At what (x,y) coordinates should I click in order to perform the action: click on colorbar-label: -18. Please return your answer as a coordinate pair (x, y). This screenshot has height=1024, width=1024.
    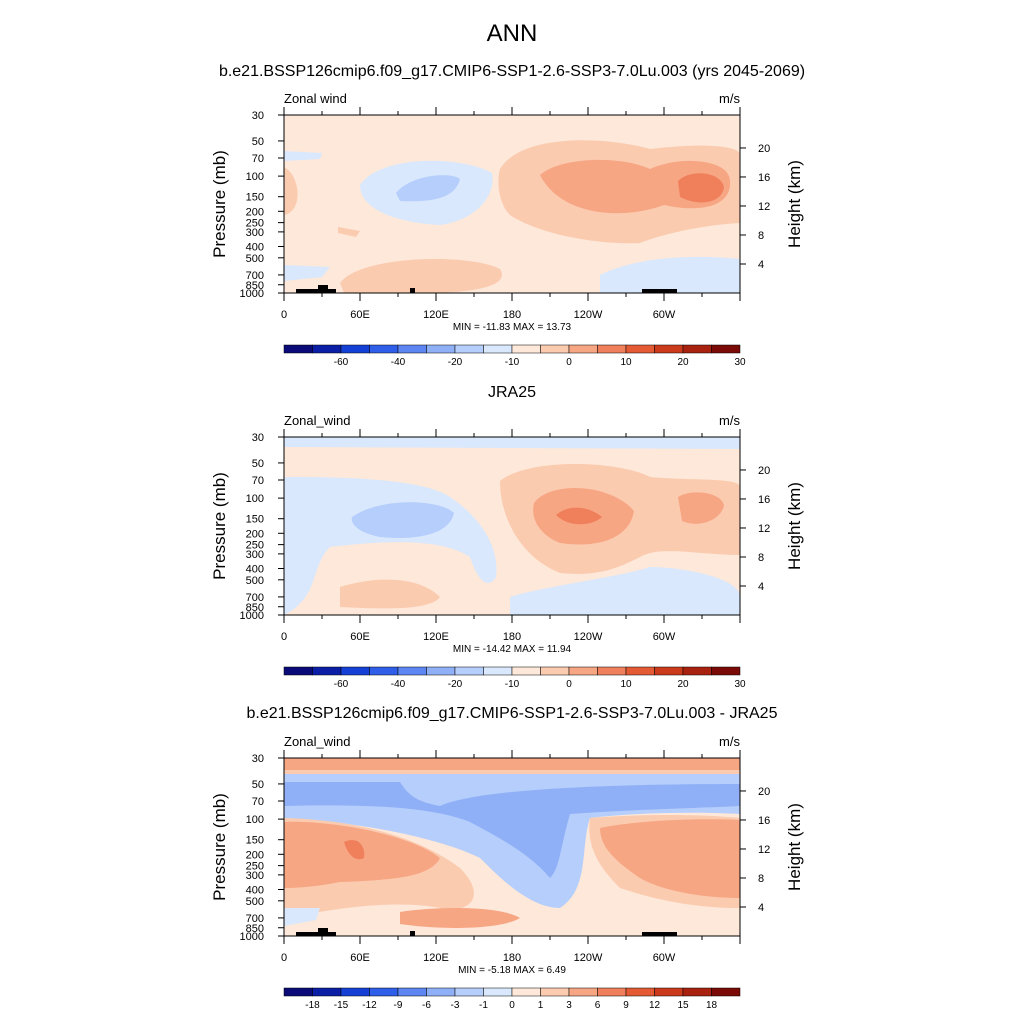
    Looking at the image, I should click on (312, 1005).